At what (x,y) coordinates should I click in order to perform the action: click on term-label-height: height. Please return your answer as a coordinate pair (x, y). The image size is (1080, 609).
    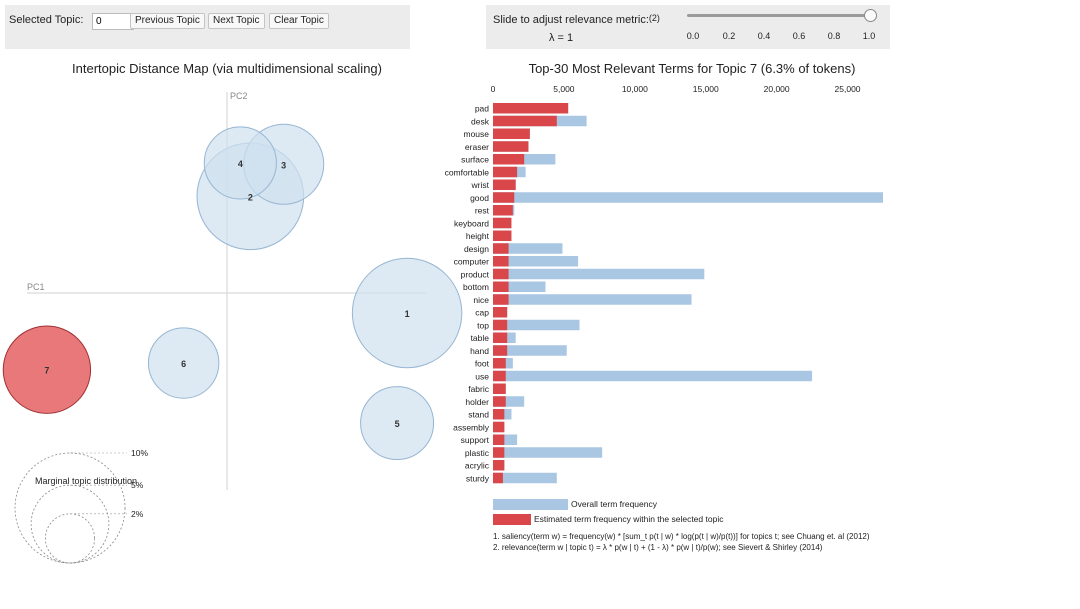
    Looking at the image, I should click on (478, 236).